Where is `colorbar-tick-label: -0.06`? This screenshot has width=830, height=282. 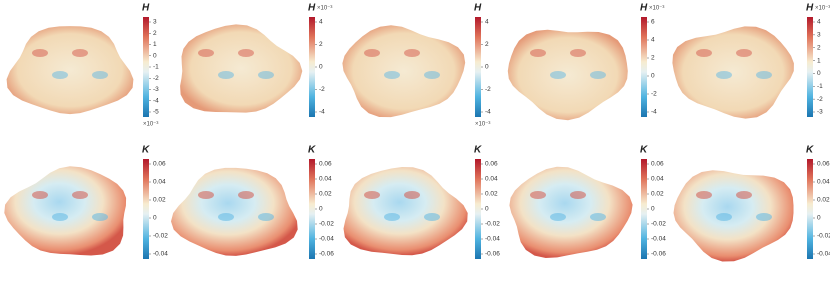 colorbar-tick-label: -0.06 is located at coordinates (658, 254).